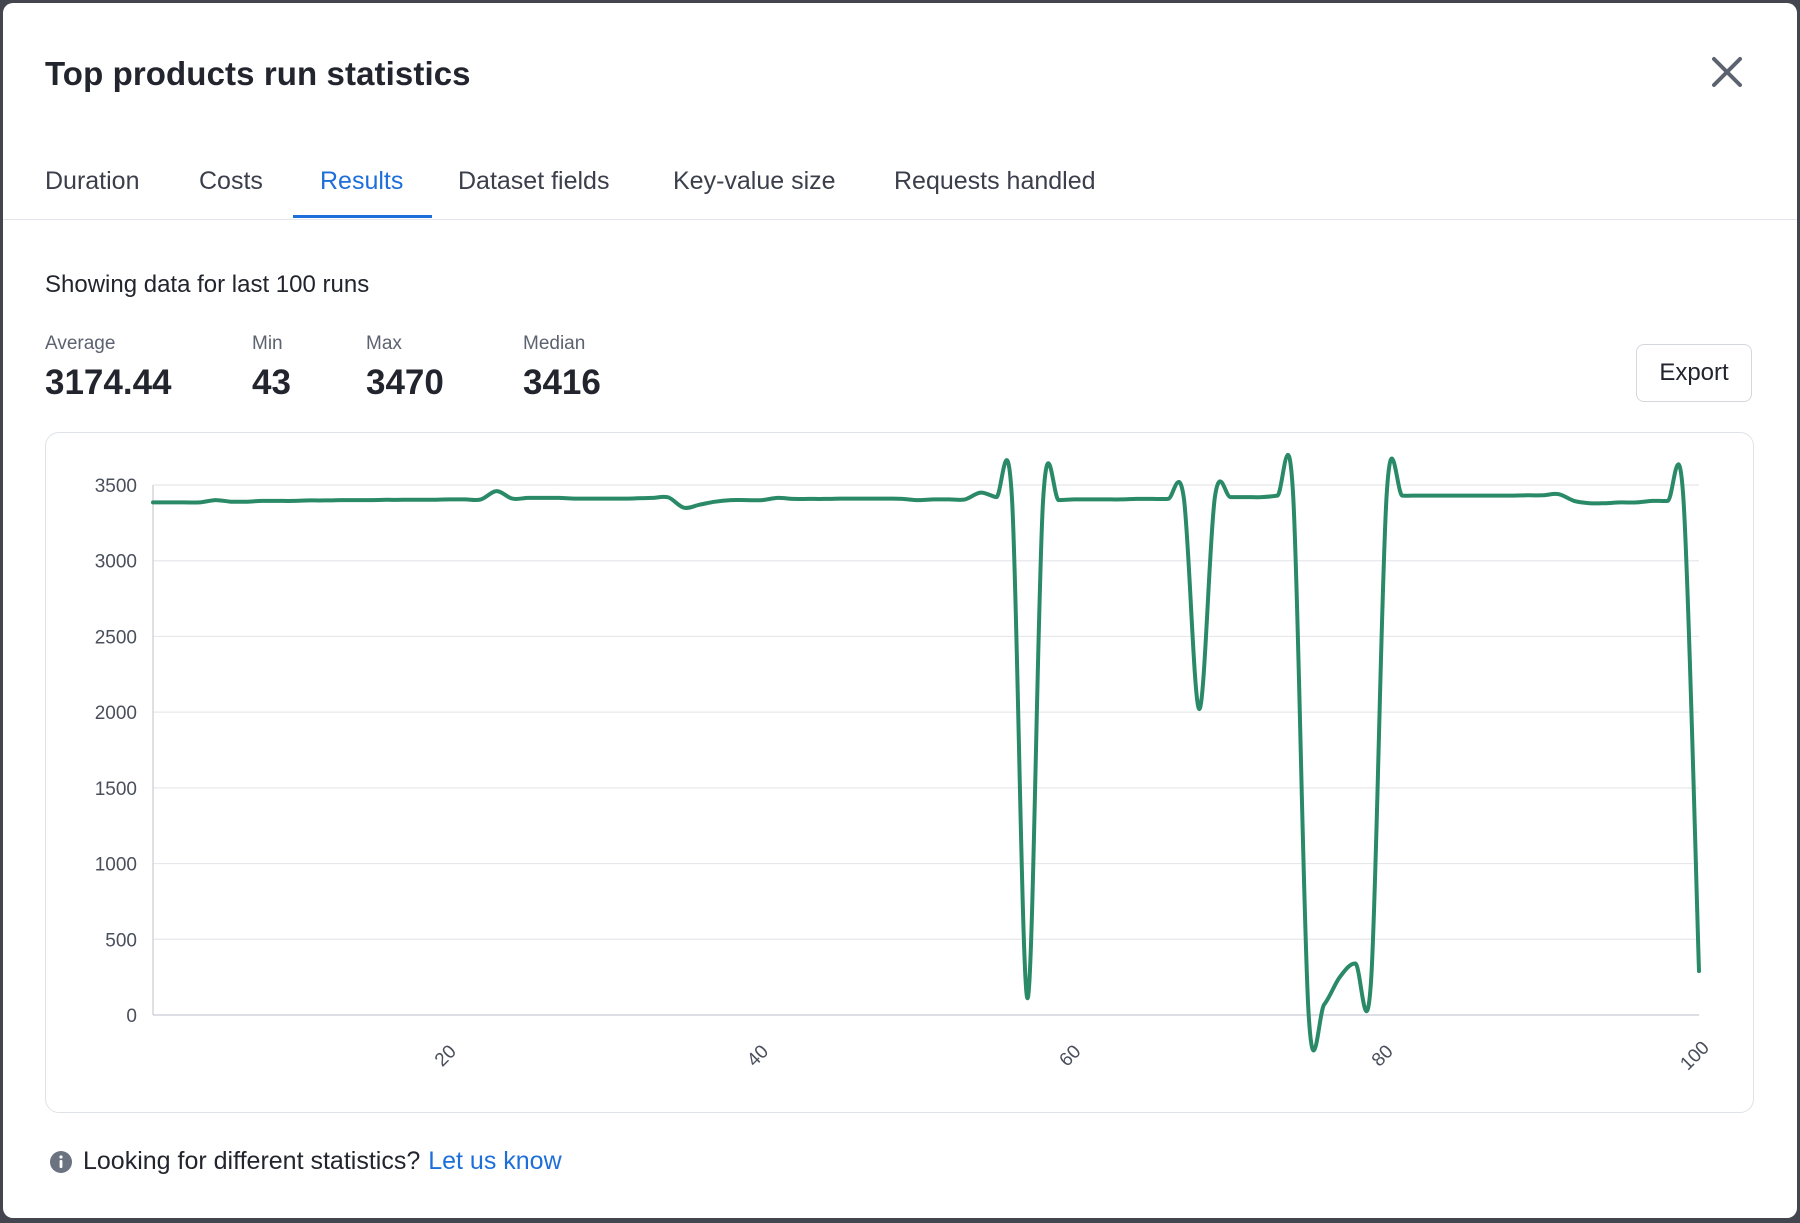 The image size is (1800, 1223). What do you see at coordinates (116, 486) in the screenshot?
I see `y-tick-label: 3500` at bounding box center [116, 486].